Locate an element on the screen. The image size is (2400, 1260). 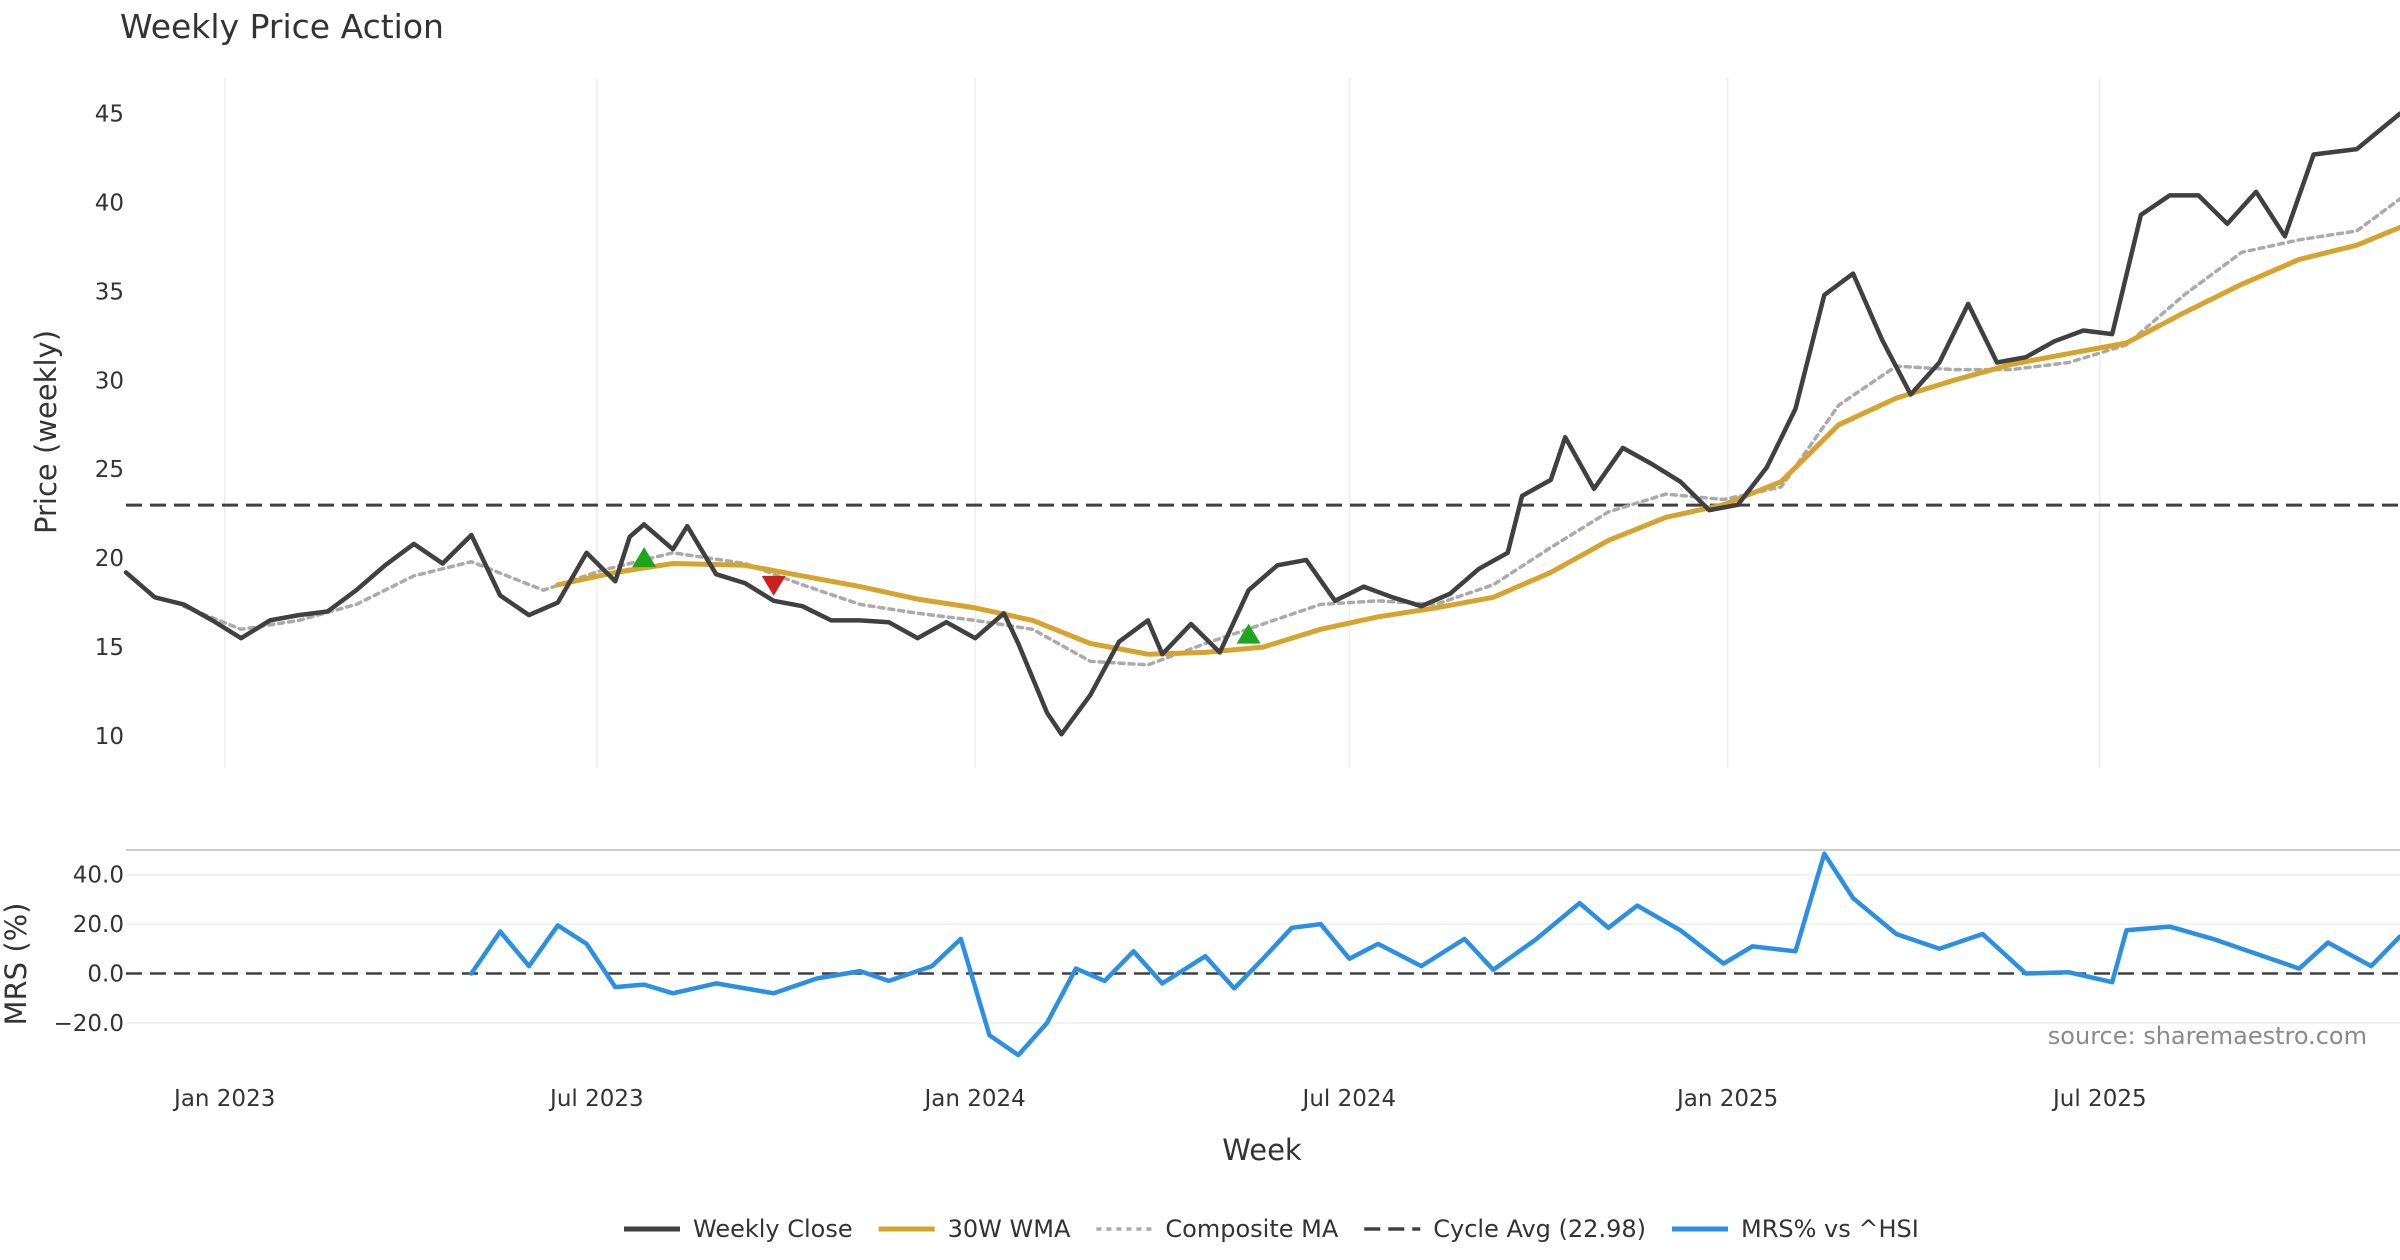
x-tick-label: Jul 2024 is located at coordinates (1349, 1099).